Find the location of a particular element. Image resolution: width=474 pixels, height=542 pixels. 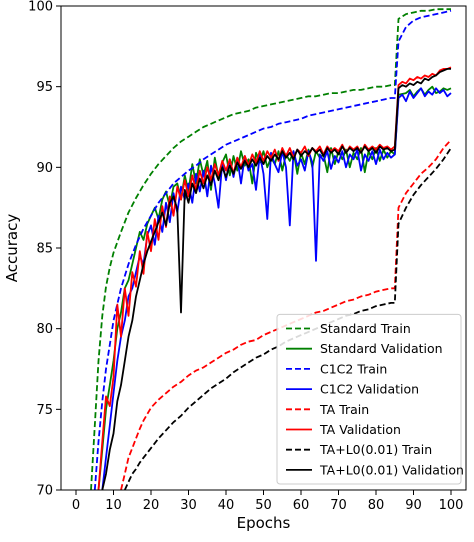

x-tick-label: 50 is located at coordinates (263, 505).